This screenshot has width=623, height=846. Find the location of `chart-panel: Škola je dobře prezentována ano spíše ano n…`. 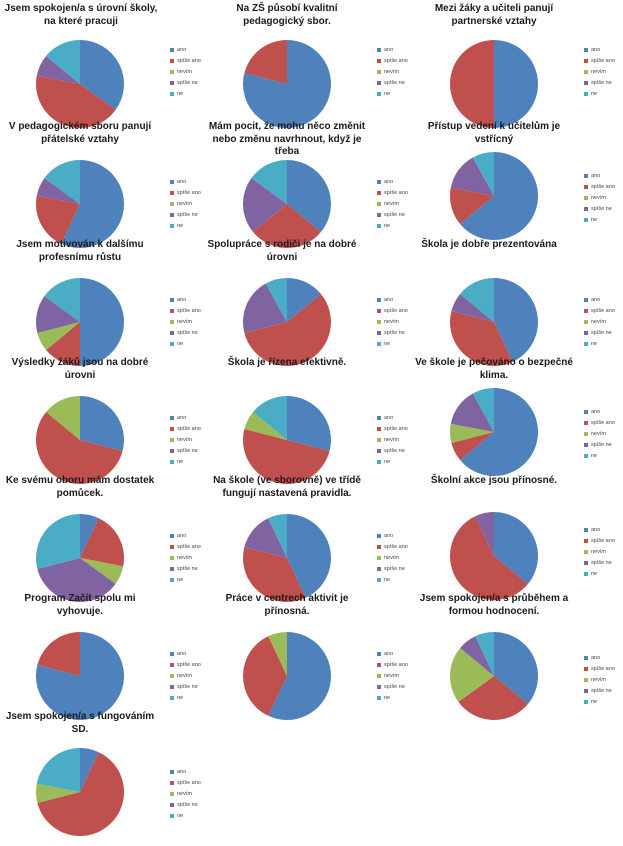

chart-panel: Škola je dobře prezentována ano spíše ano n… is located at coordinates (517, 301).